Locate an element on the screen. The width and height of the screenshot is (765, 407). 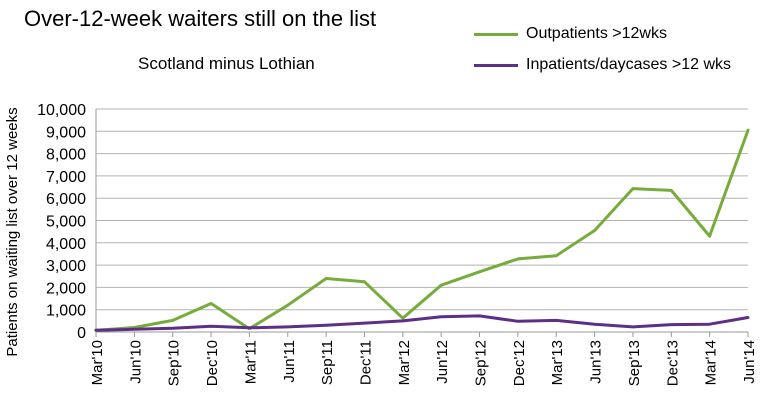
chart-subtitle: Scotland minus Lothian is located at coordinates (226, 63).